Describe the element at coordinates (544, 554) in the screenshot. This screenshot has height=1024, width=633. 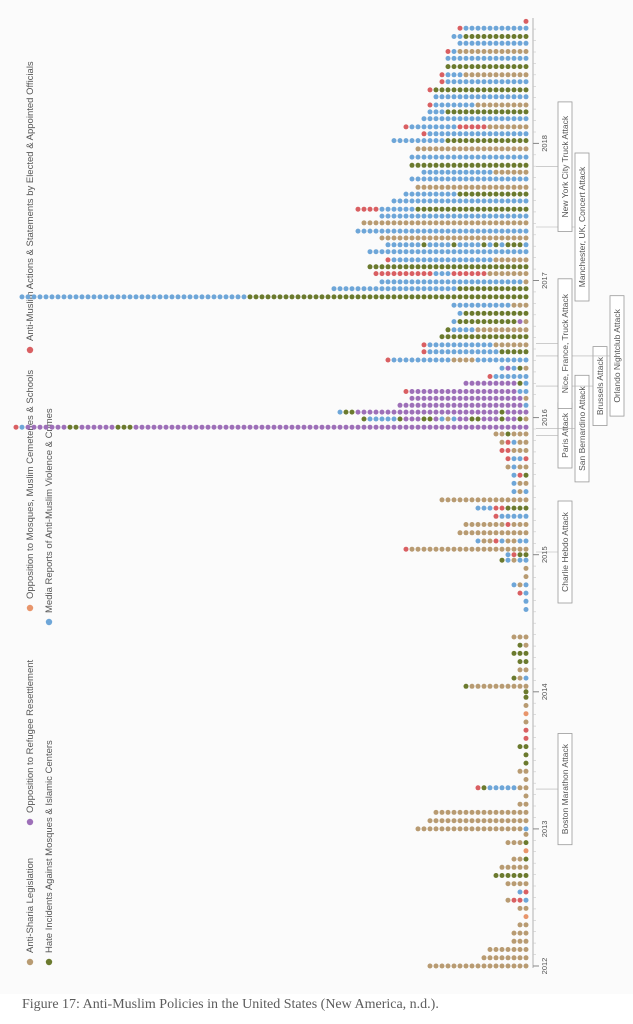
I see `year-label: 2015` at that location.